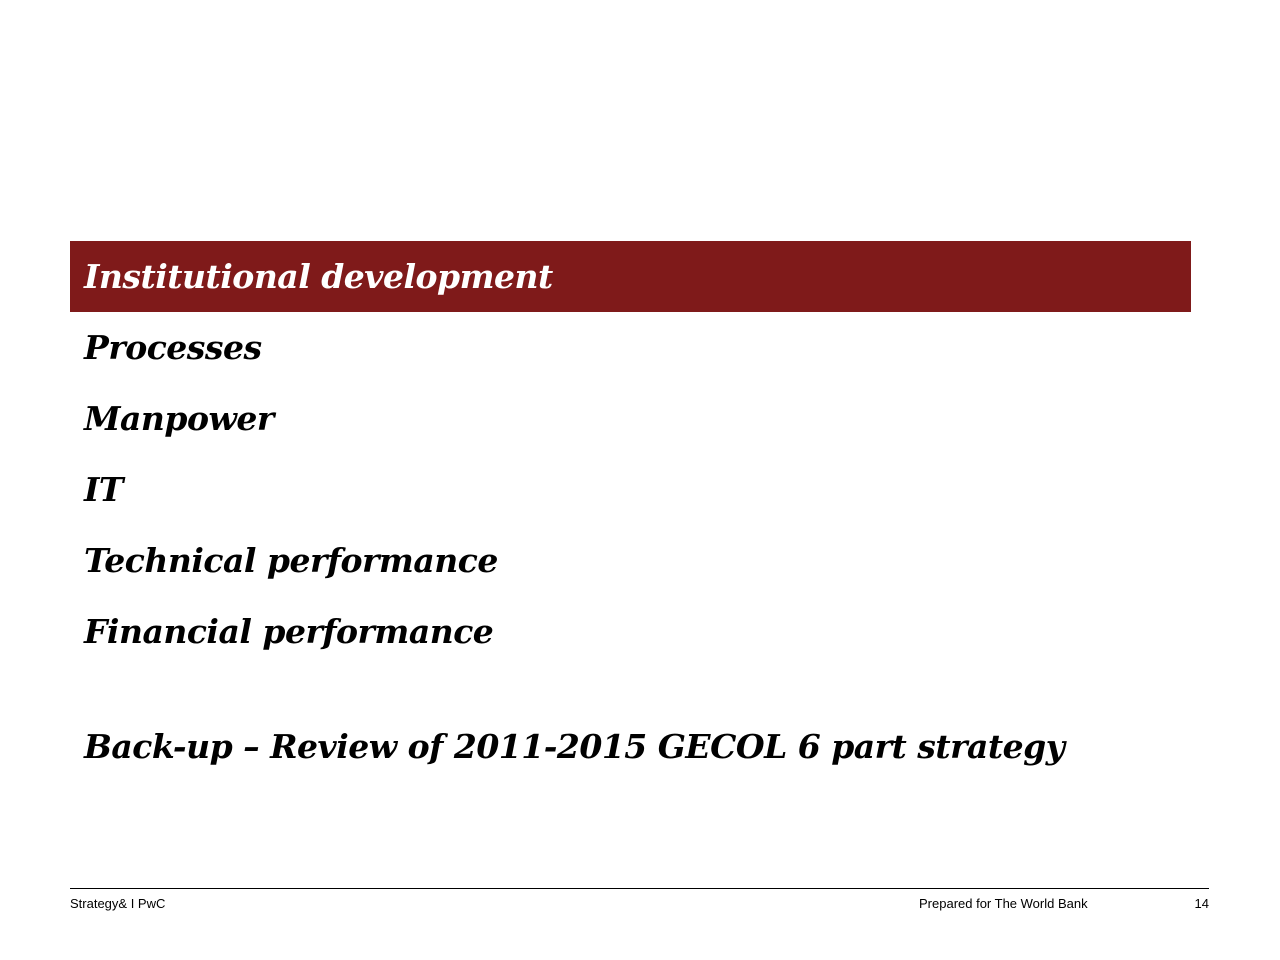 This screenshot has width=1280, height=960. I want to click on section-item: IT, so click(104, 489).